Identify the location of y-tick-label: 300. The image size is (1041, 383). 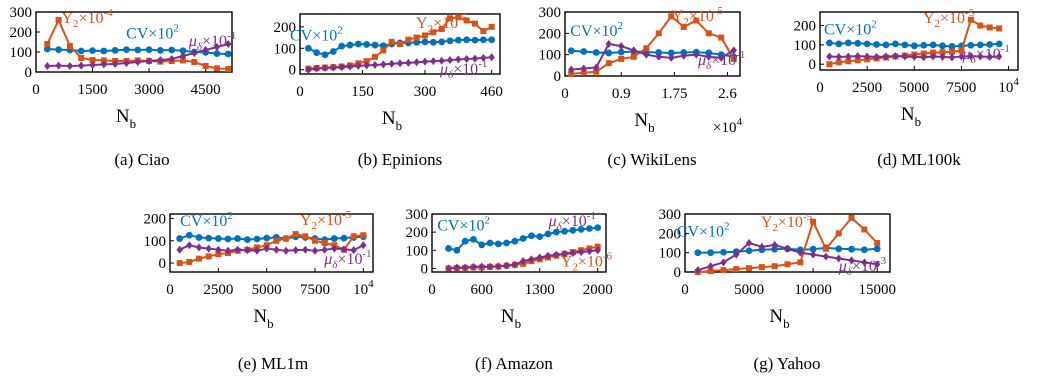
(21, 13).